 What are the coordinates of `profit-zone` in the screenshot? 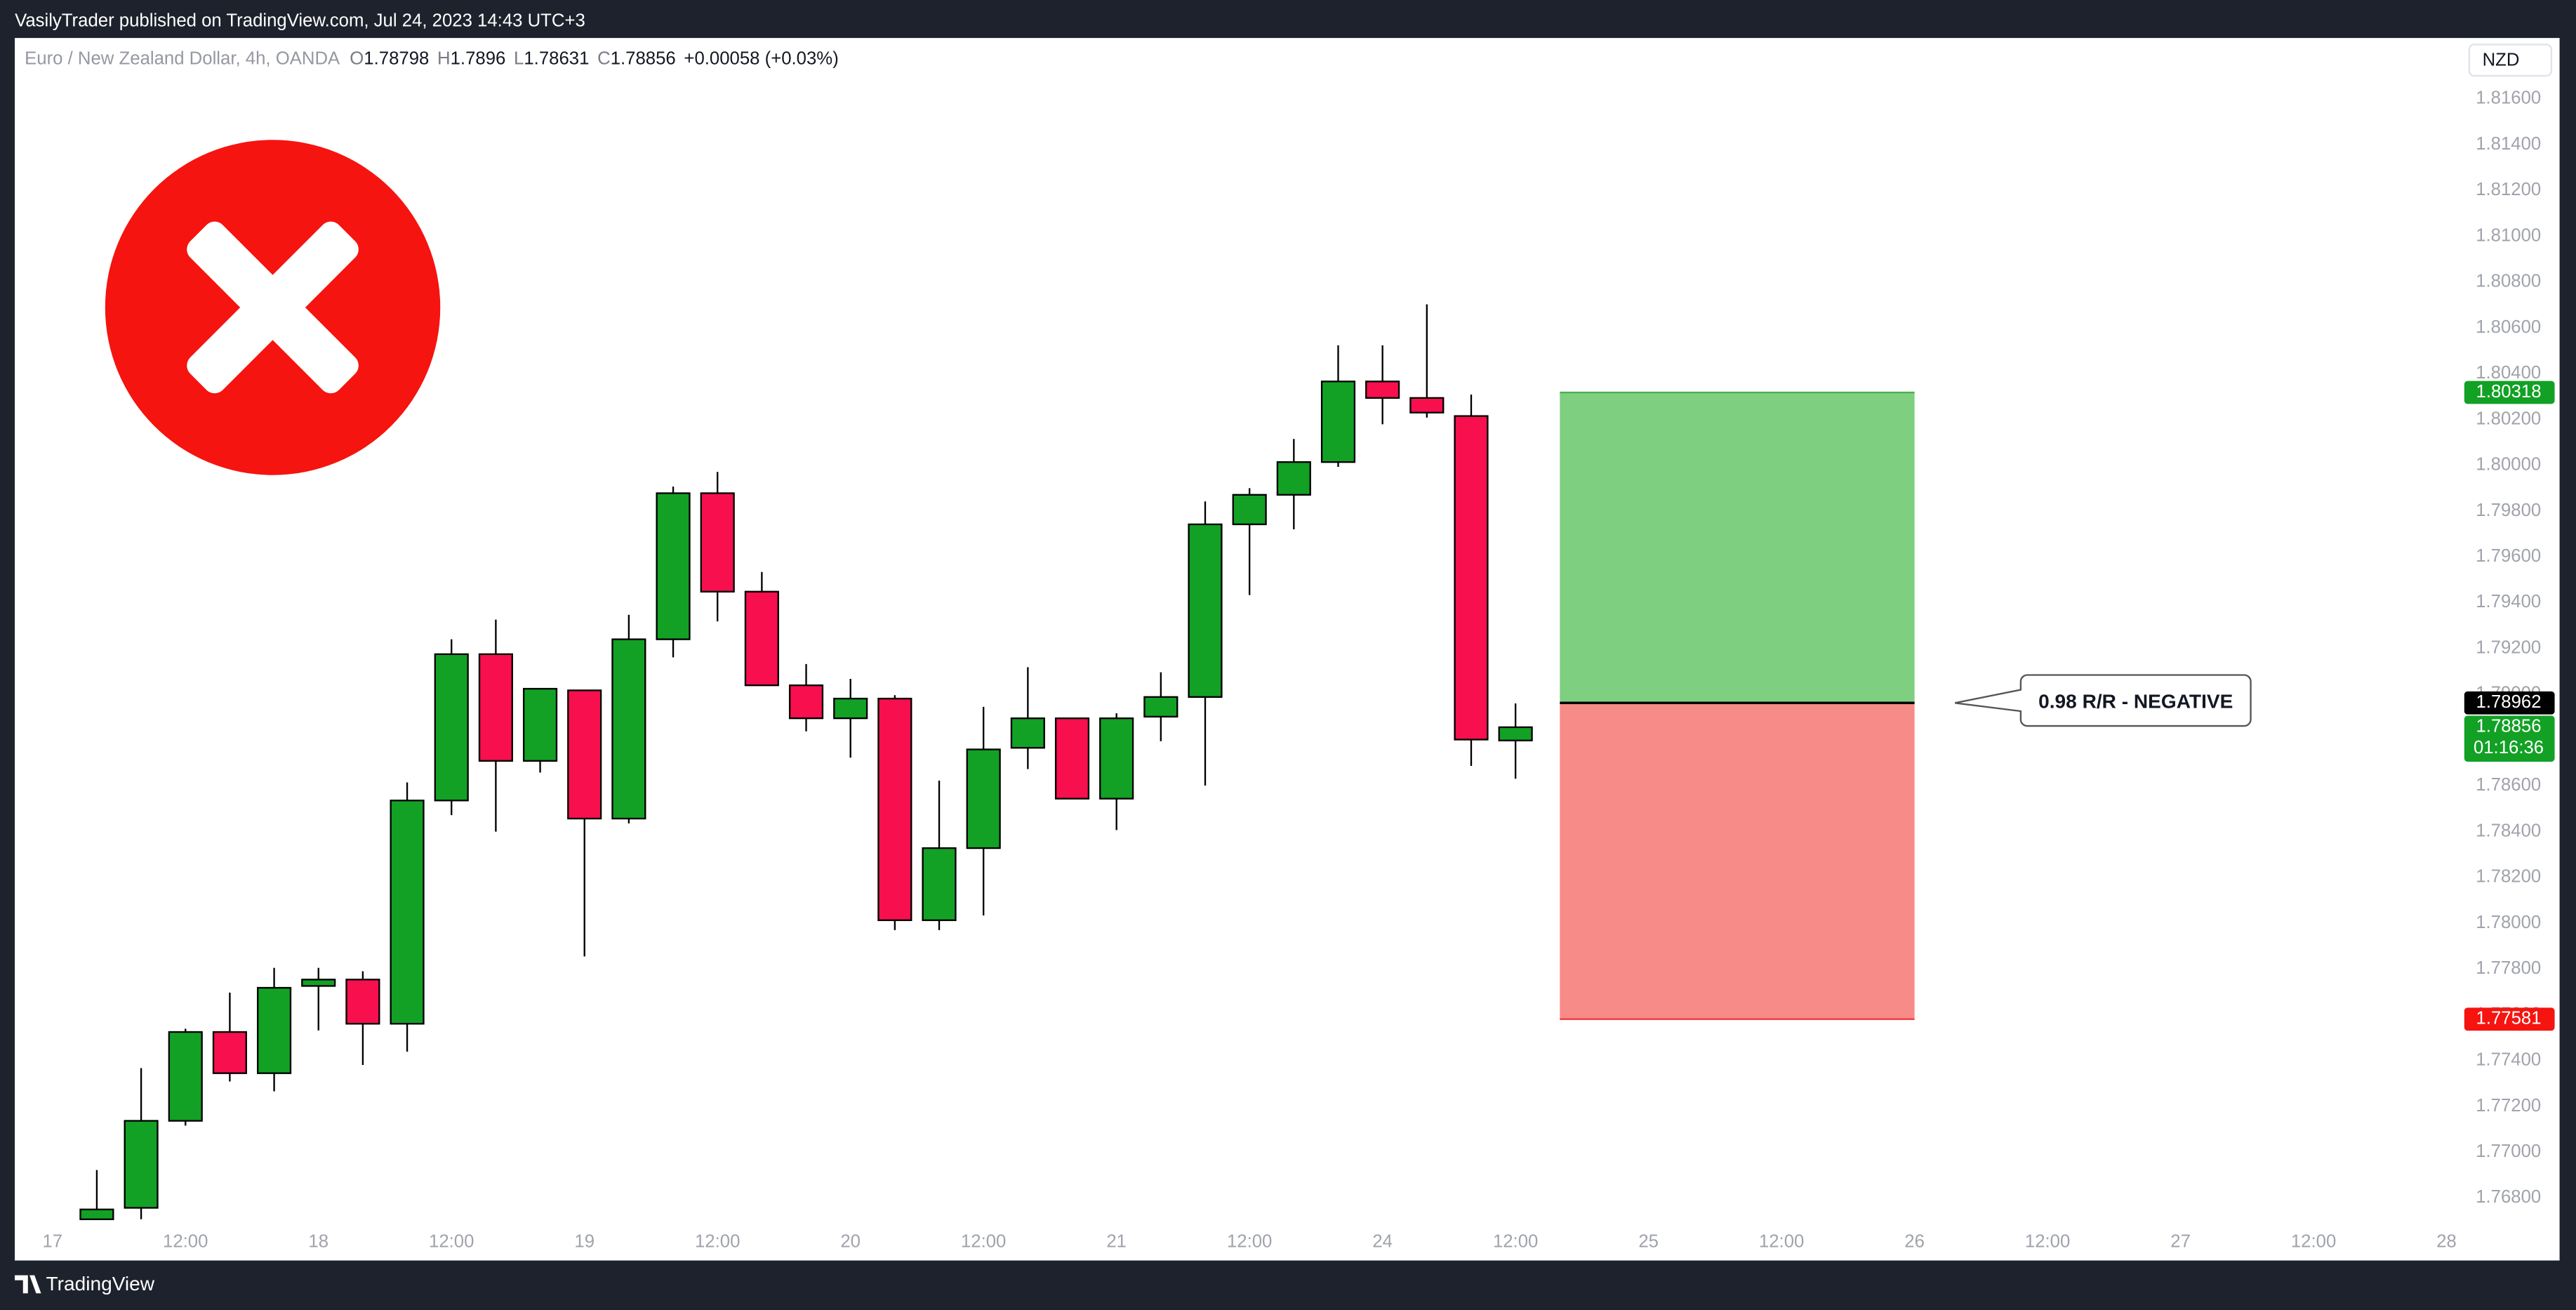 It's located at (1738, 547).